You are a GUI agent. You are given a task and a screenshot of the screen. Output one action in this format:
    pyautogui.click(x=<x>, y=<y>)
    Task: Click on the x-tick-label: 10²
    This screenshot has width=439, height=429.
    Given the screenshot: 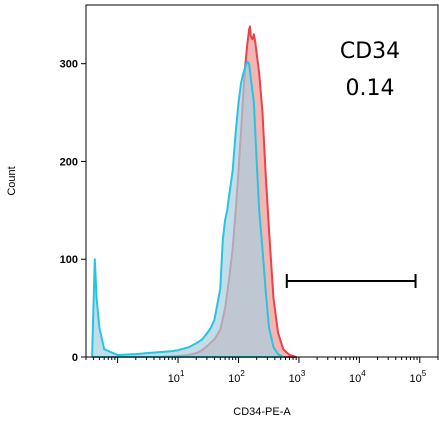 What is the action you would take?
    pyautogui.click(x=236, y=377)
    